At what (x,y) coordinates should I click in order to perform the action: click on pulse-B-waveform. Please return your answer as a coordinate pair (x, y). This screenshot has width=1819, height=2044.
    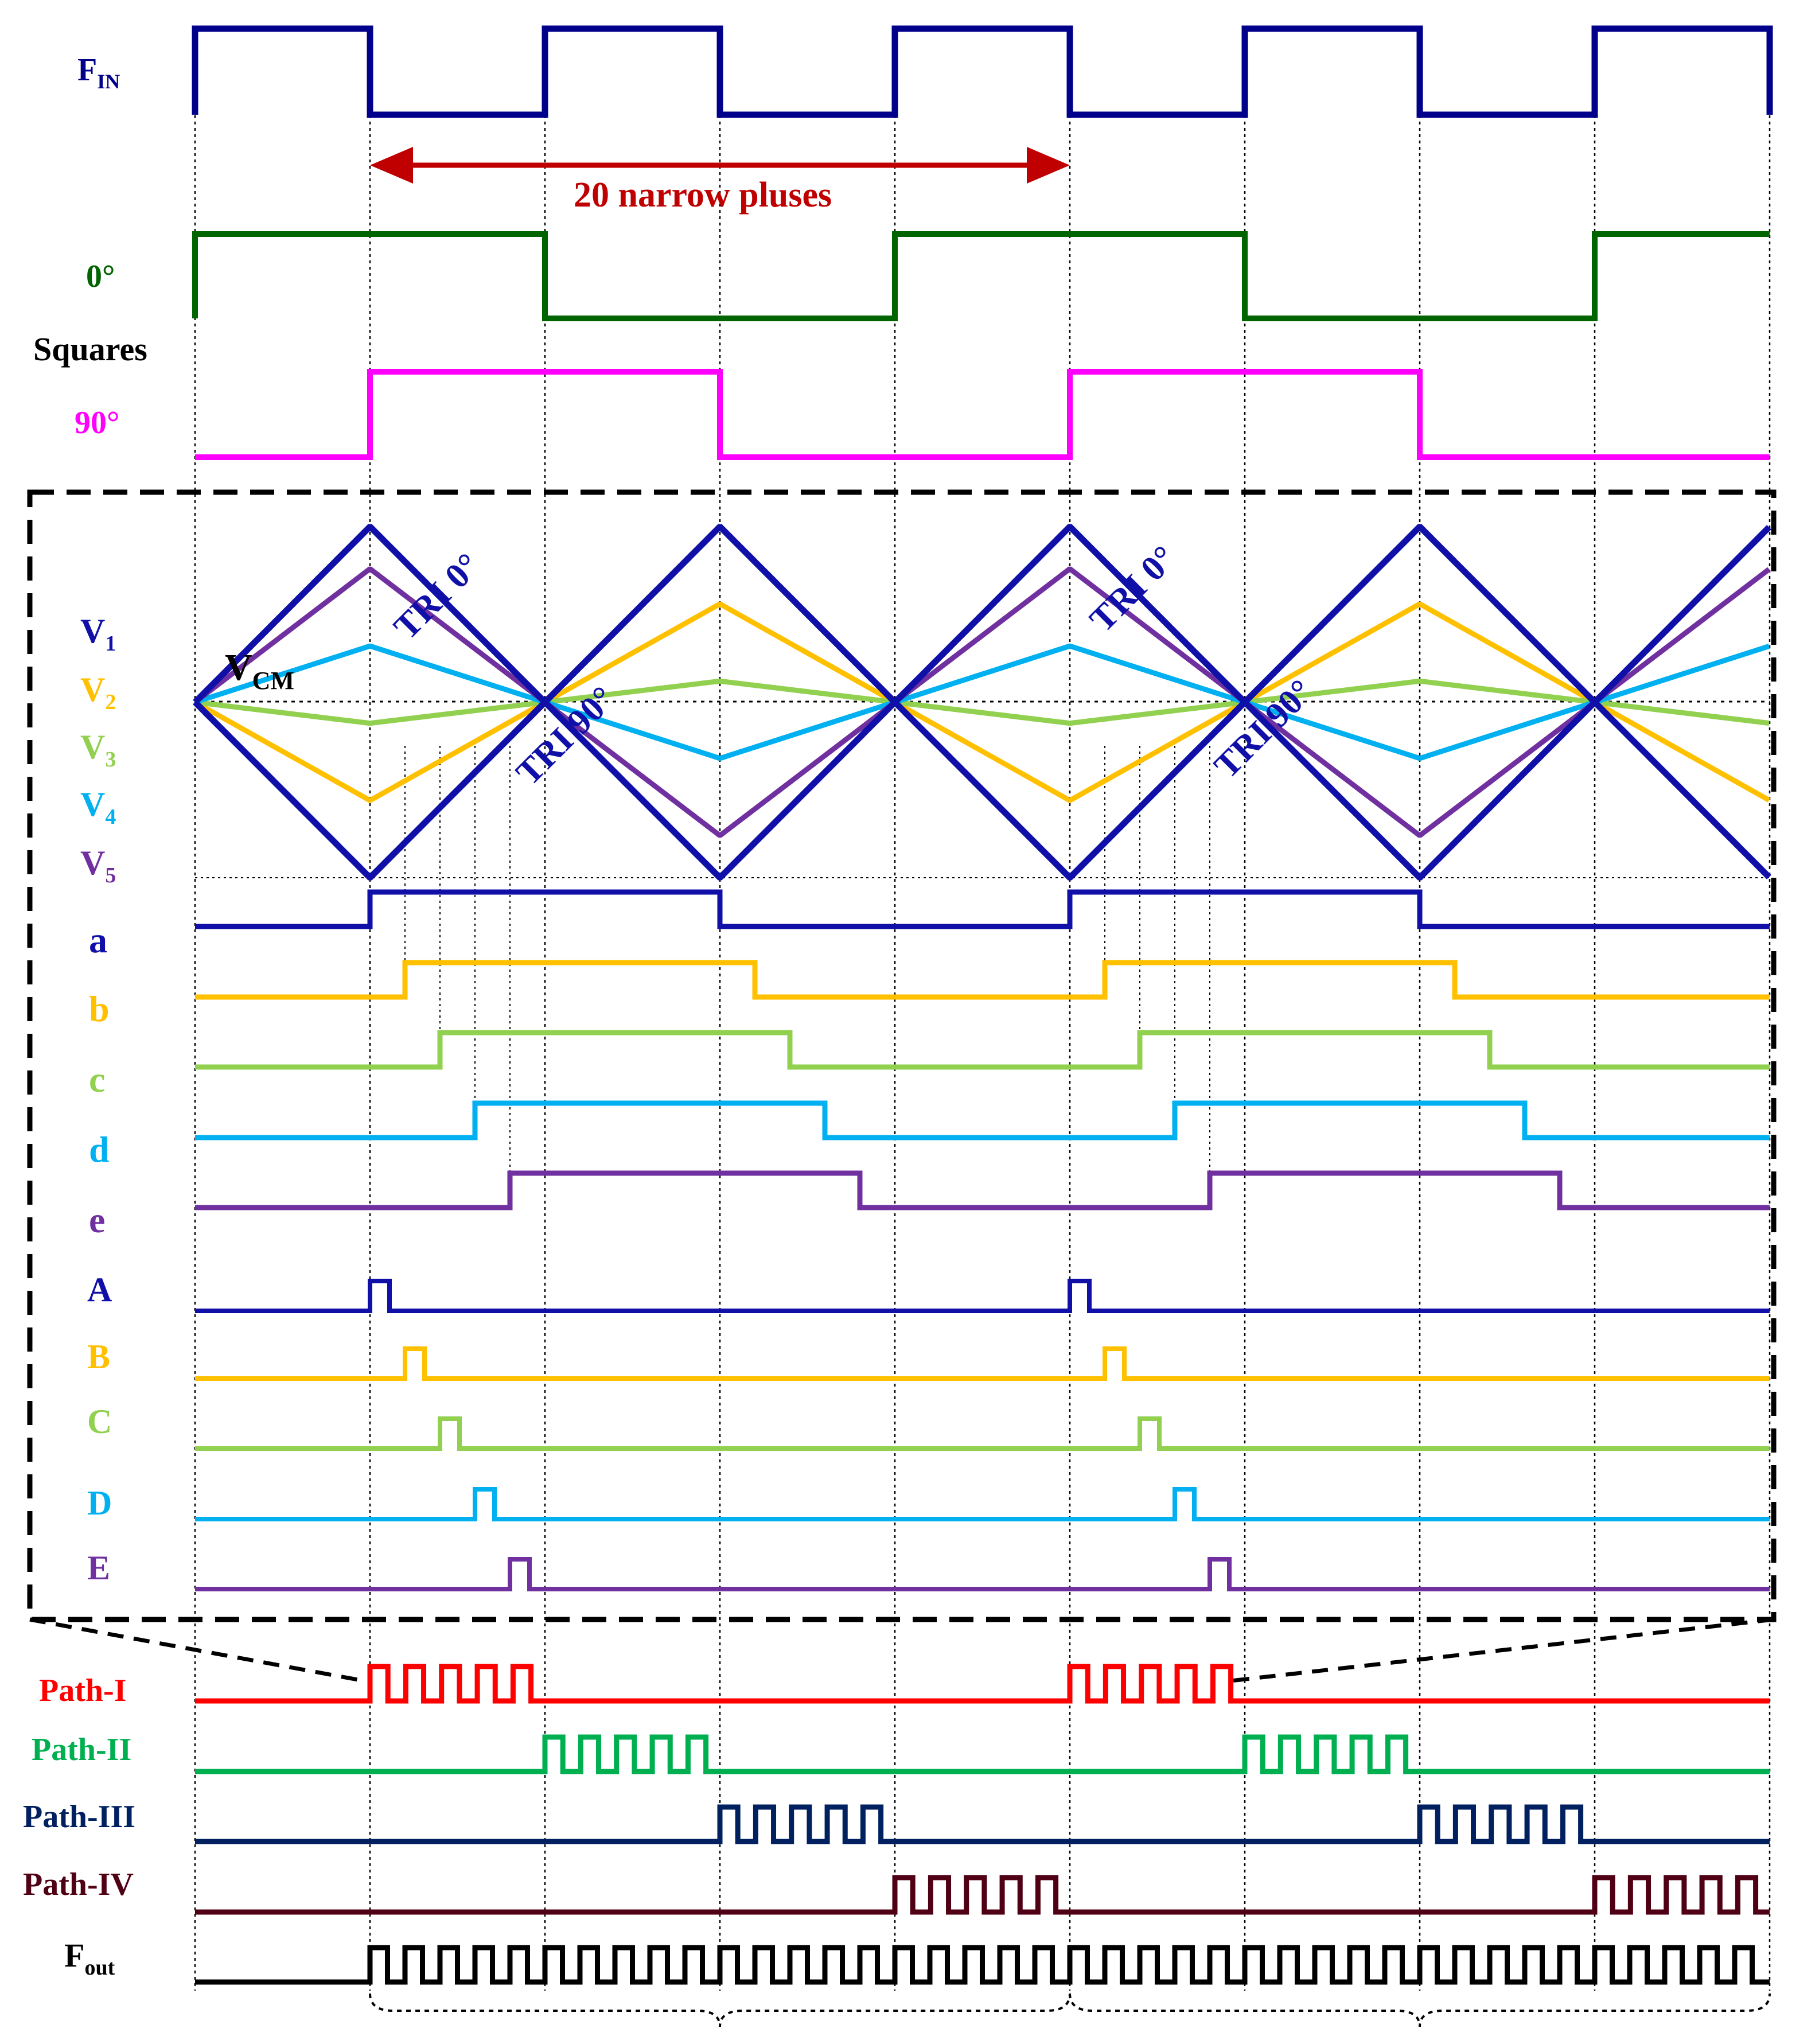
    Looking at the image, I should click on (982, 1363).